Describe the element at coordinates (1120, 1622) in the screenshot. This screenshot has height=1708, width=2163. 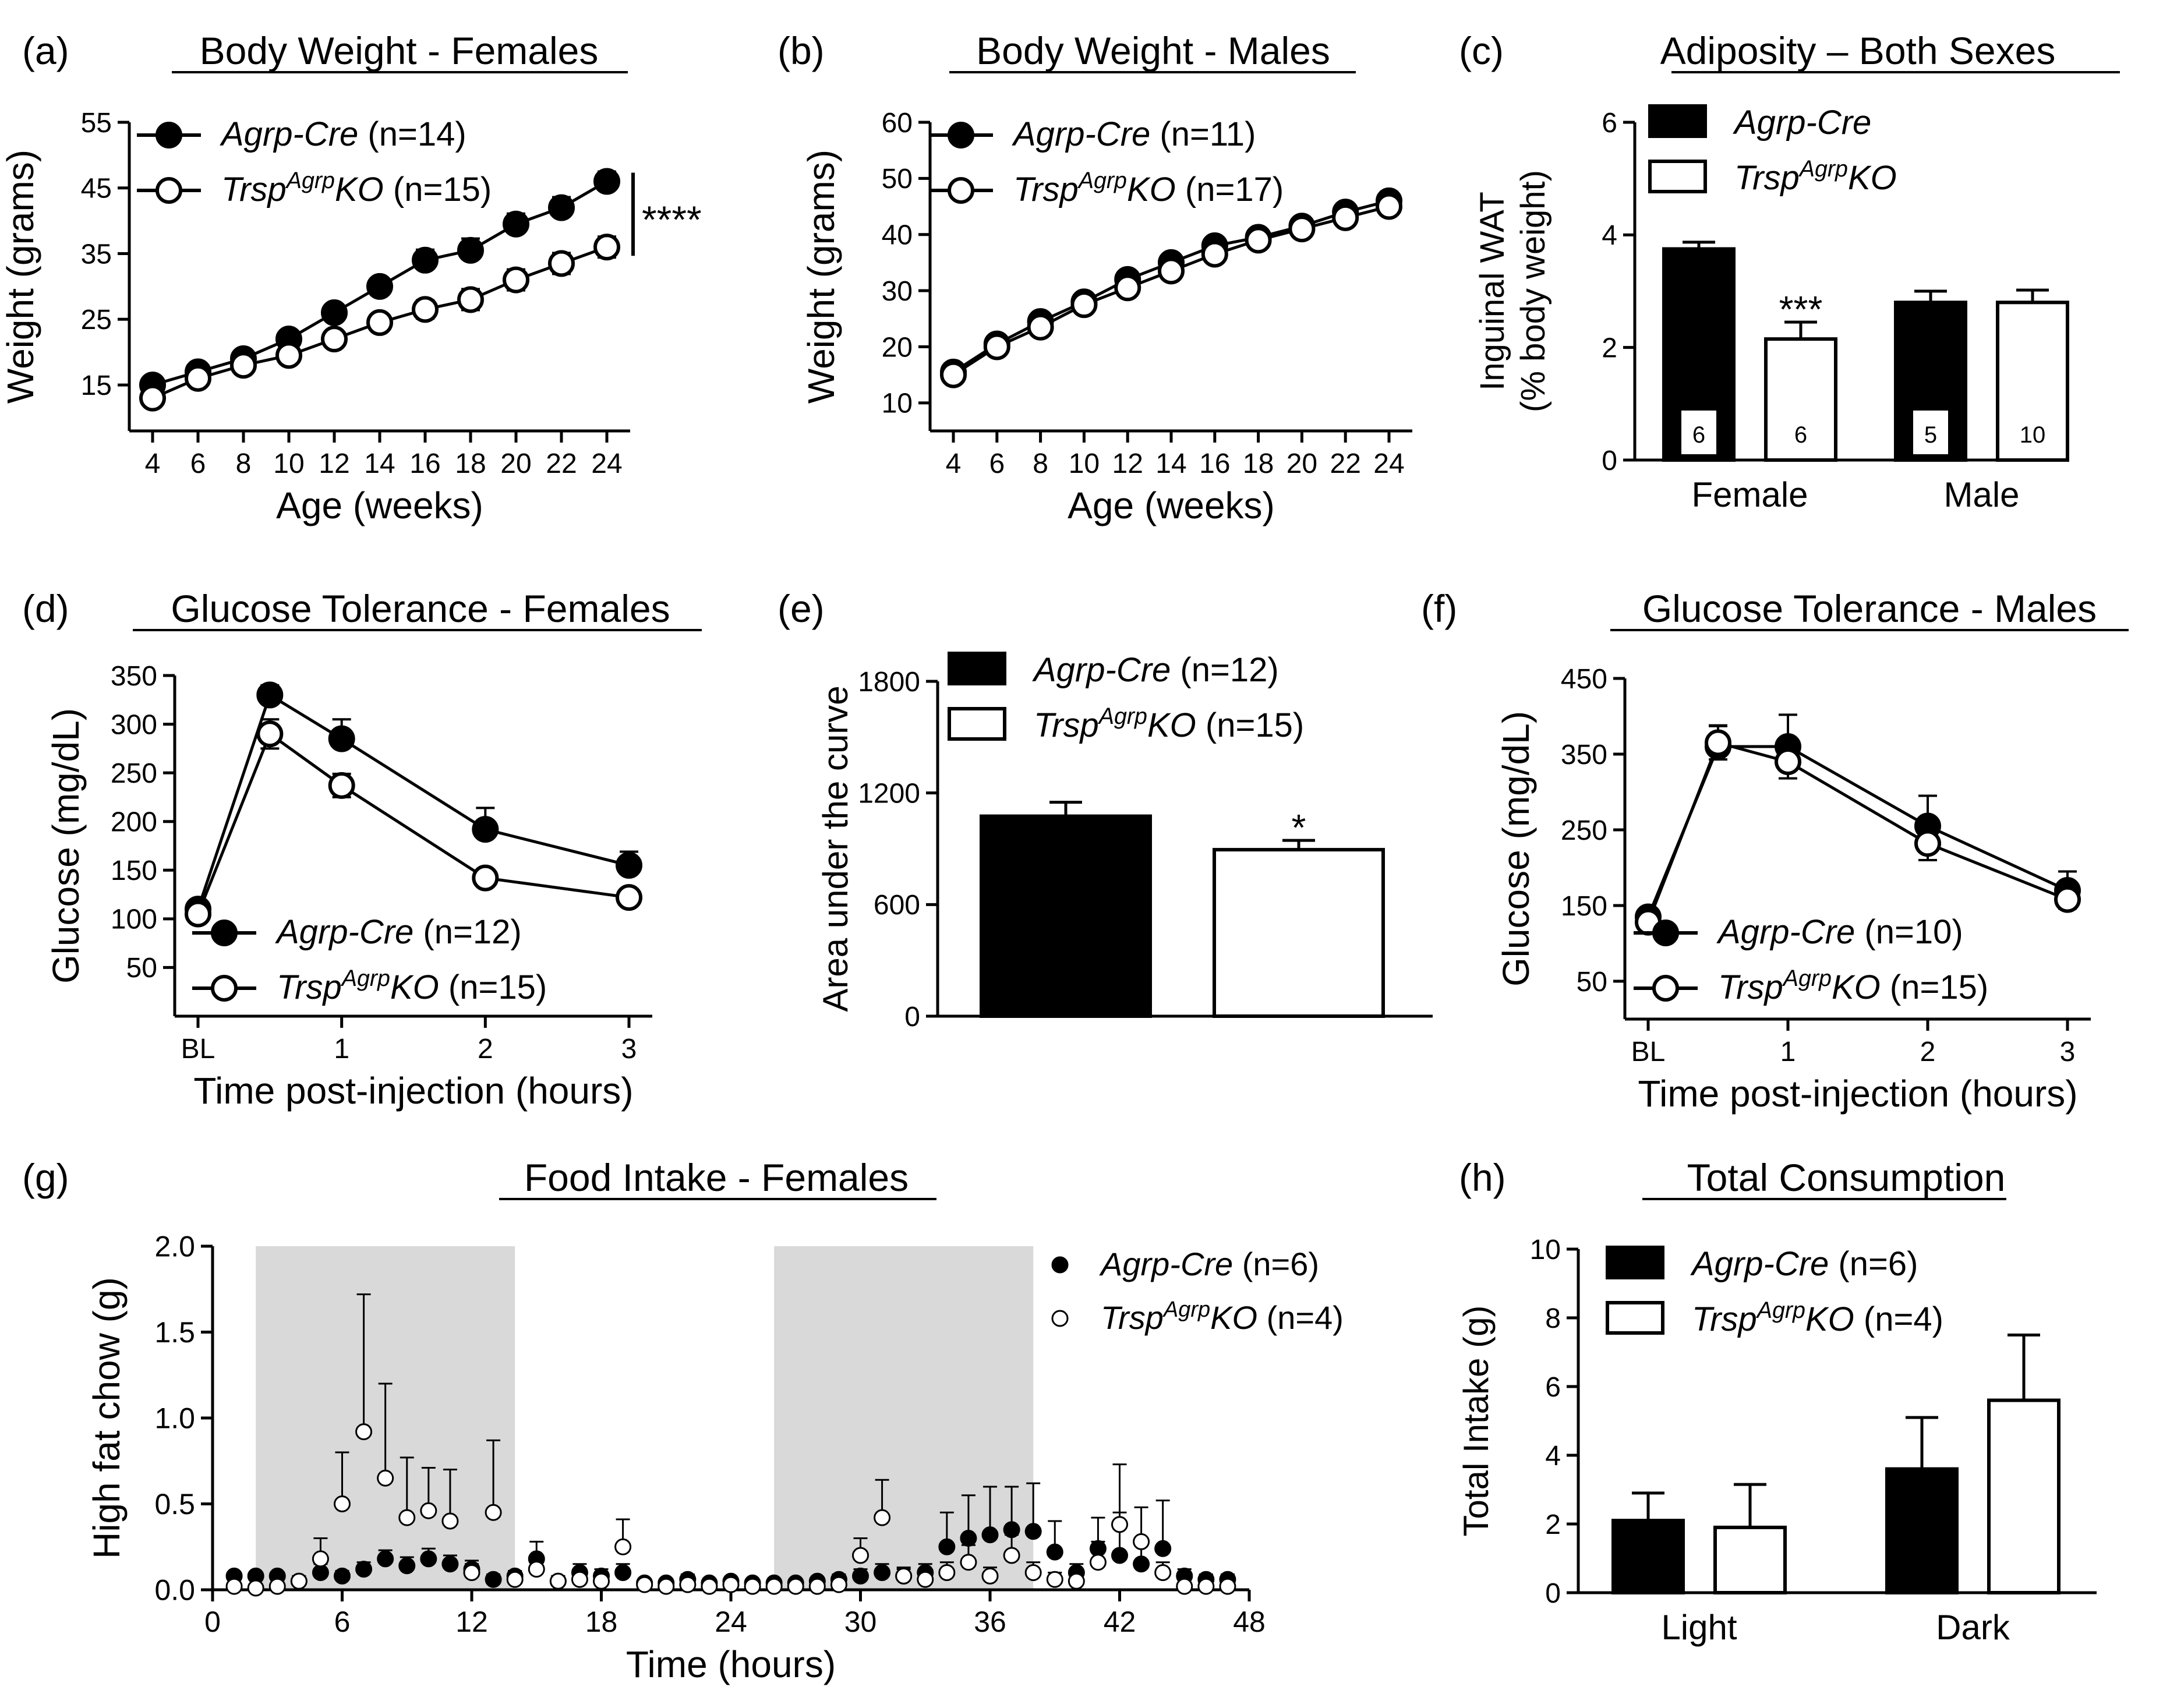
I see `x-tick-label: 42` at that location.